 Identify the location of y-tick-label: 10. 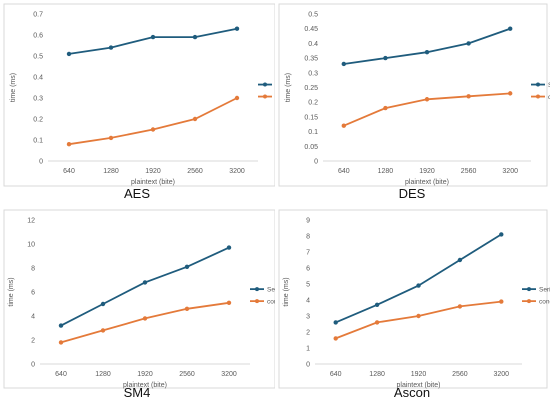
(31, 245).